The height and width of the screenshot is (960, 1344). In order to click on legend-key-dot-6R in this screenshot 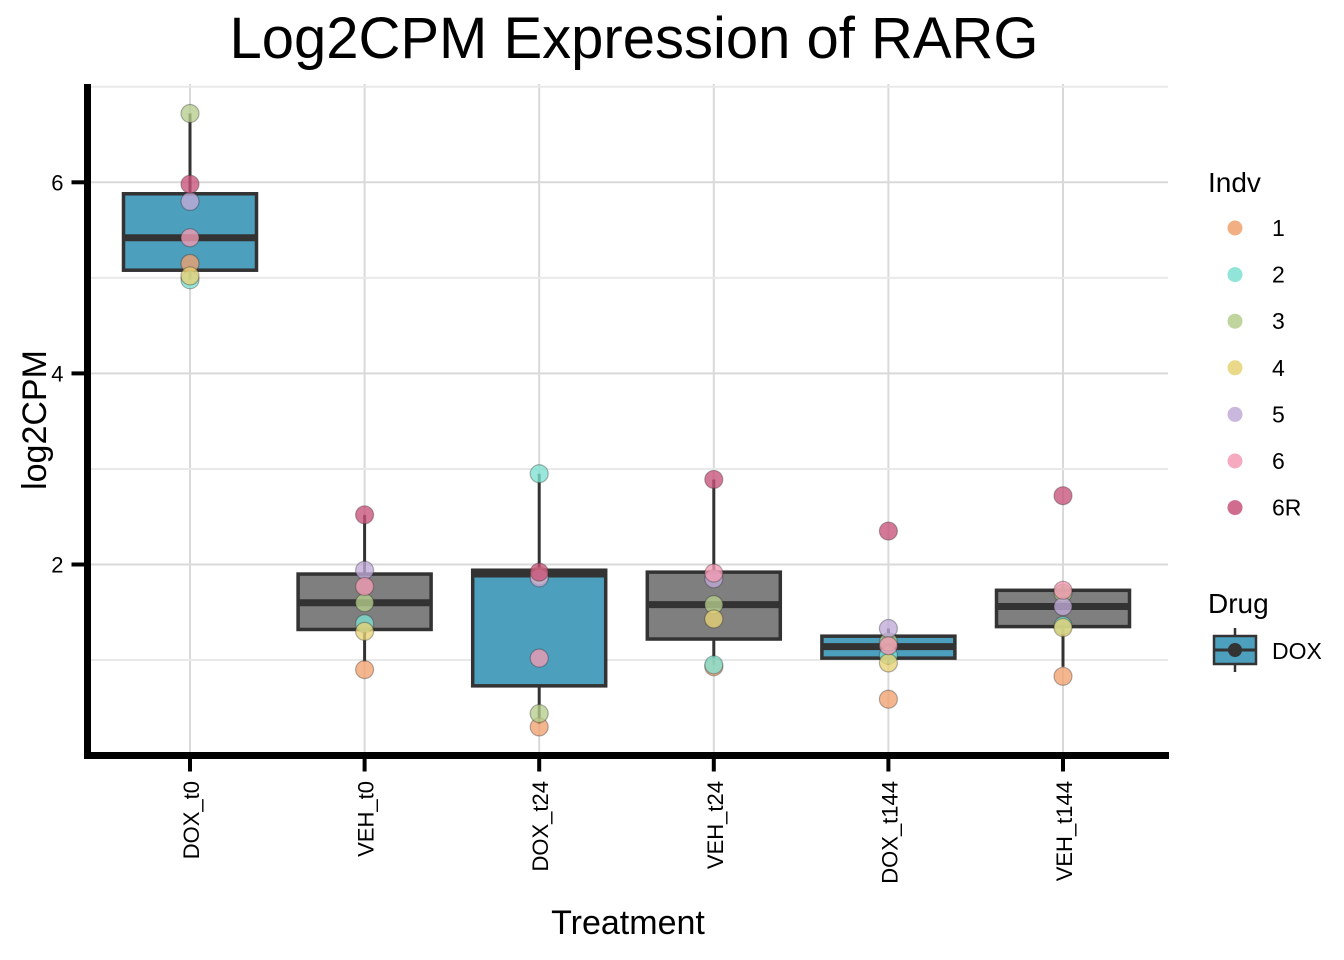, I will do `click(1235, 508)`.